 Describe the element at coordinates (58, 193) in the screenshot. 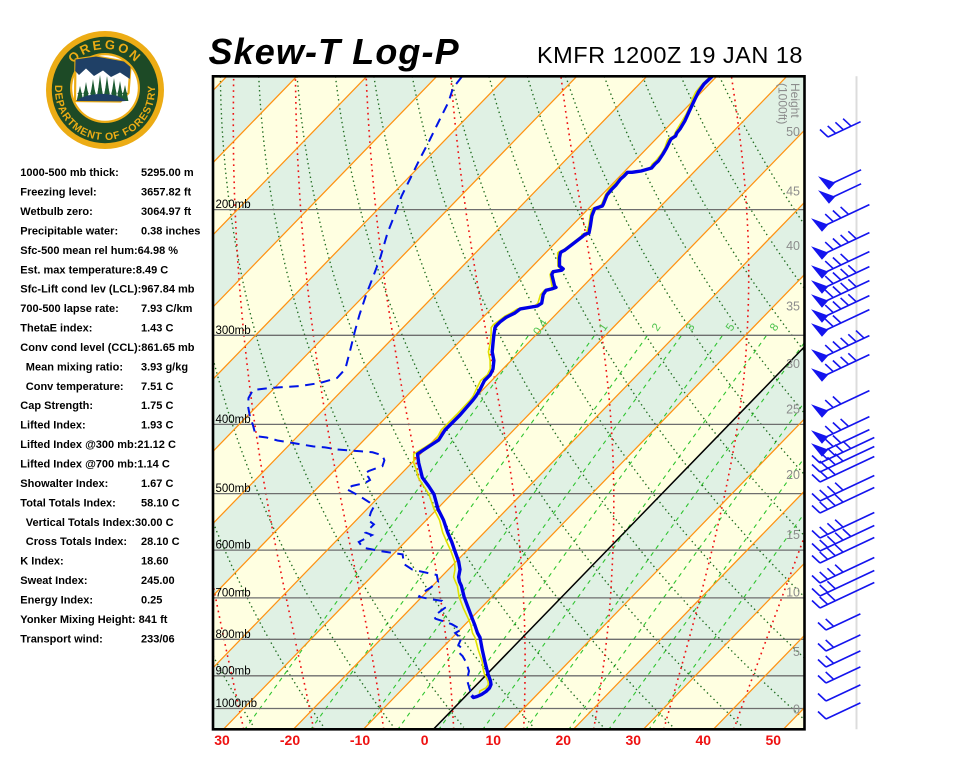

I see `svg-text: Freezing level:` at that location.